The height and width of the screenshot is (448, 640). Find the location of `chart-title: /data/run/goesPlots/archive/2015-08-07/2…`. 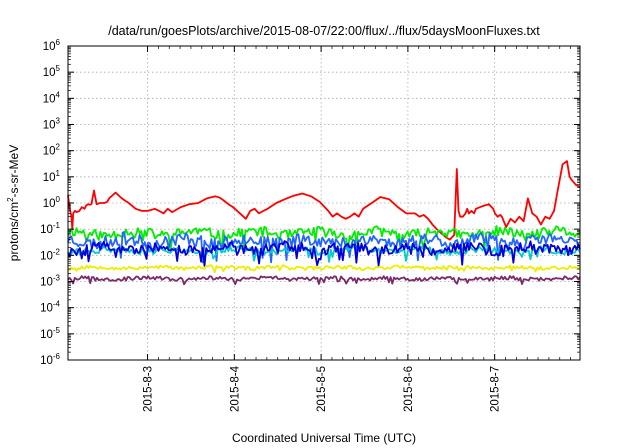

chart-title: /data/run/goesPlots/archive/2015-08-07/2… is located at coordinates (324, 31).